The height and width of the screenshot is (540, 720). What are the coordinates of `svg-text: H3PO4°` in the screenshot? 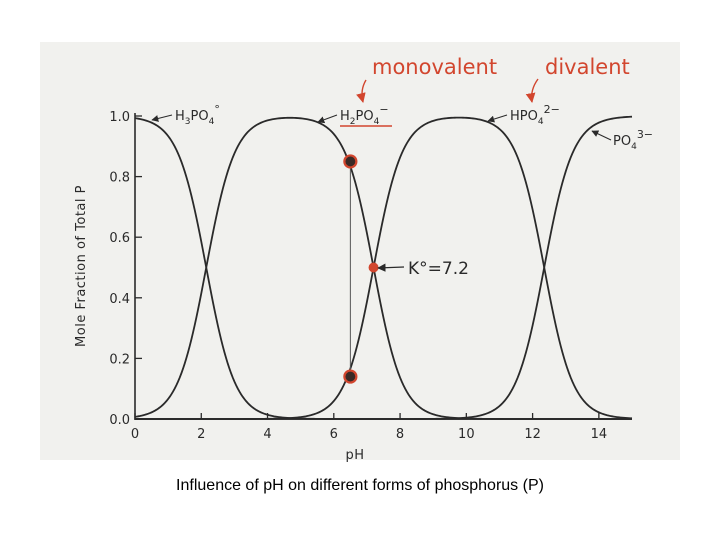 It's located at (197, 115).